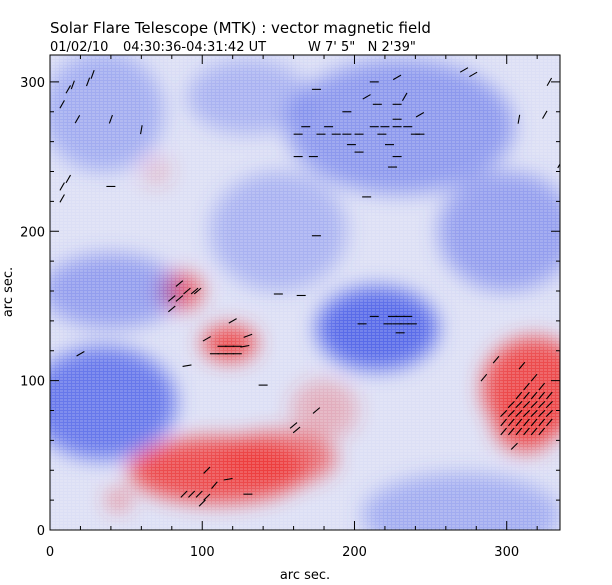  I want to click on y-tick-label: 100, so click(32, 382).